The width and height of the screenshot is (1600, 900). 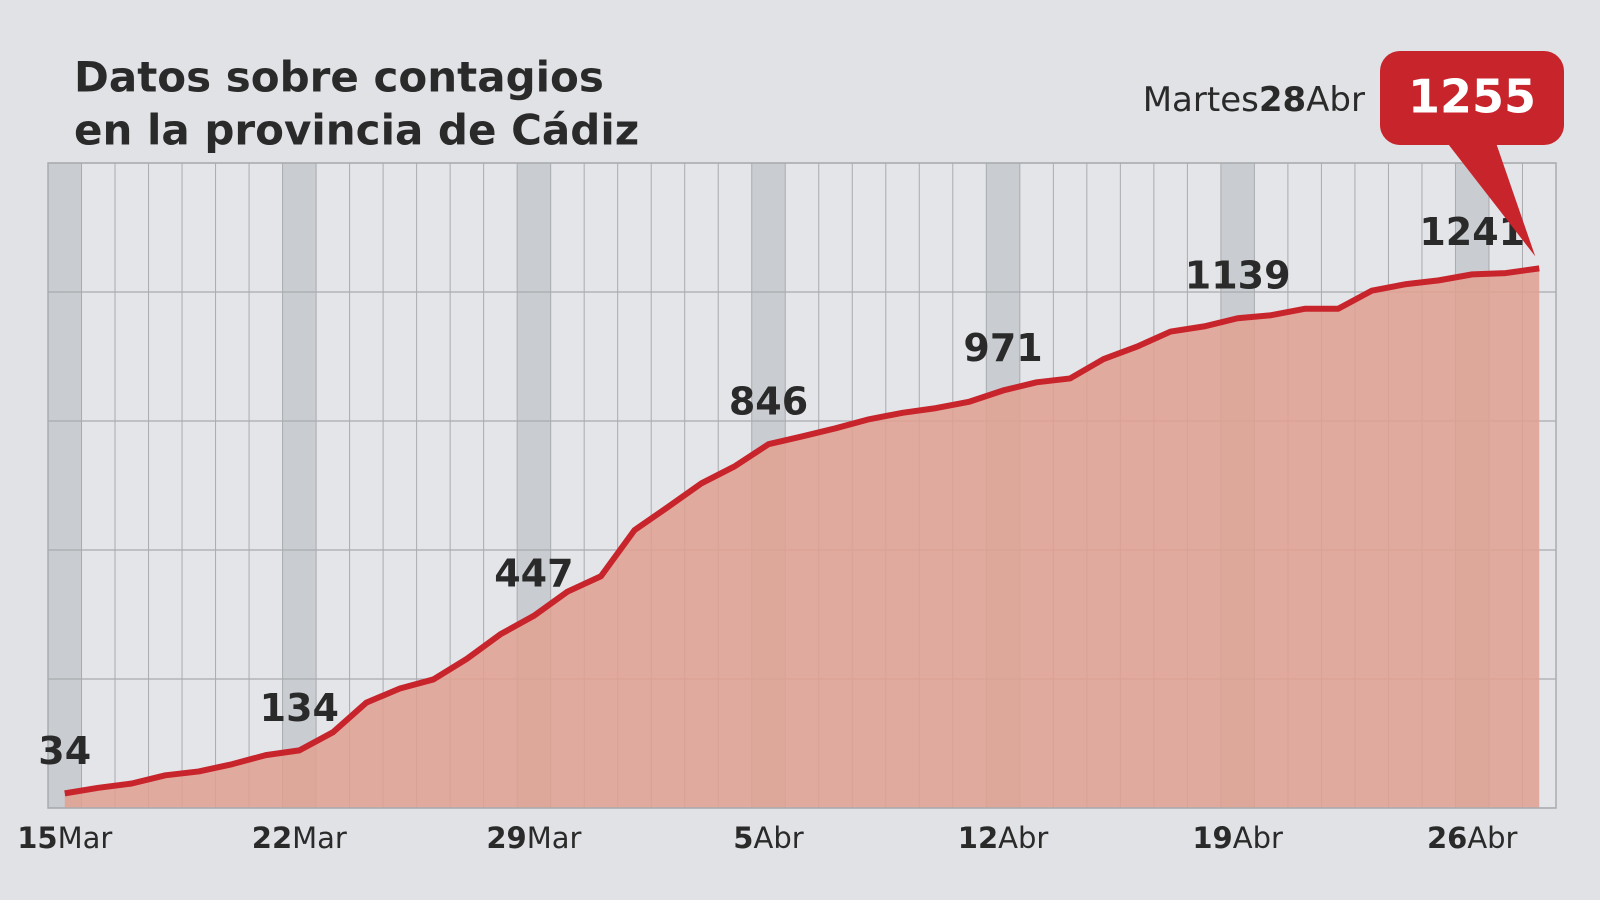 What do you see at coordinates (1002, 348) in the screenshot?
I see `data-label: 971` at bounding box center [1002, 348].